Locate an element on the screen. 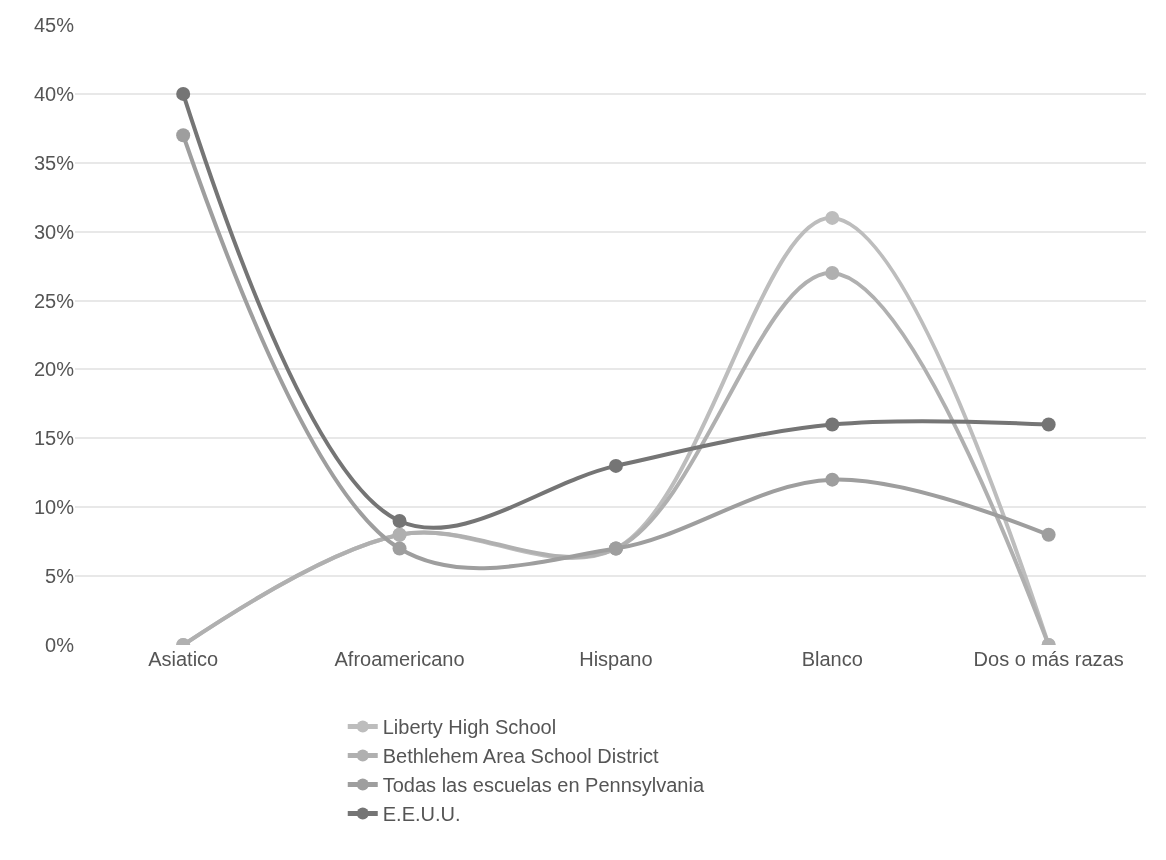  y-tick-label: 10% is located at coordinates (54, 507).